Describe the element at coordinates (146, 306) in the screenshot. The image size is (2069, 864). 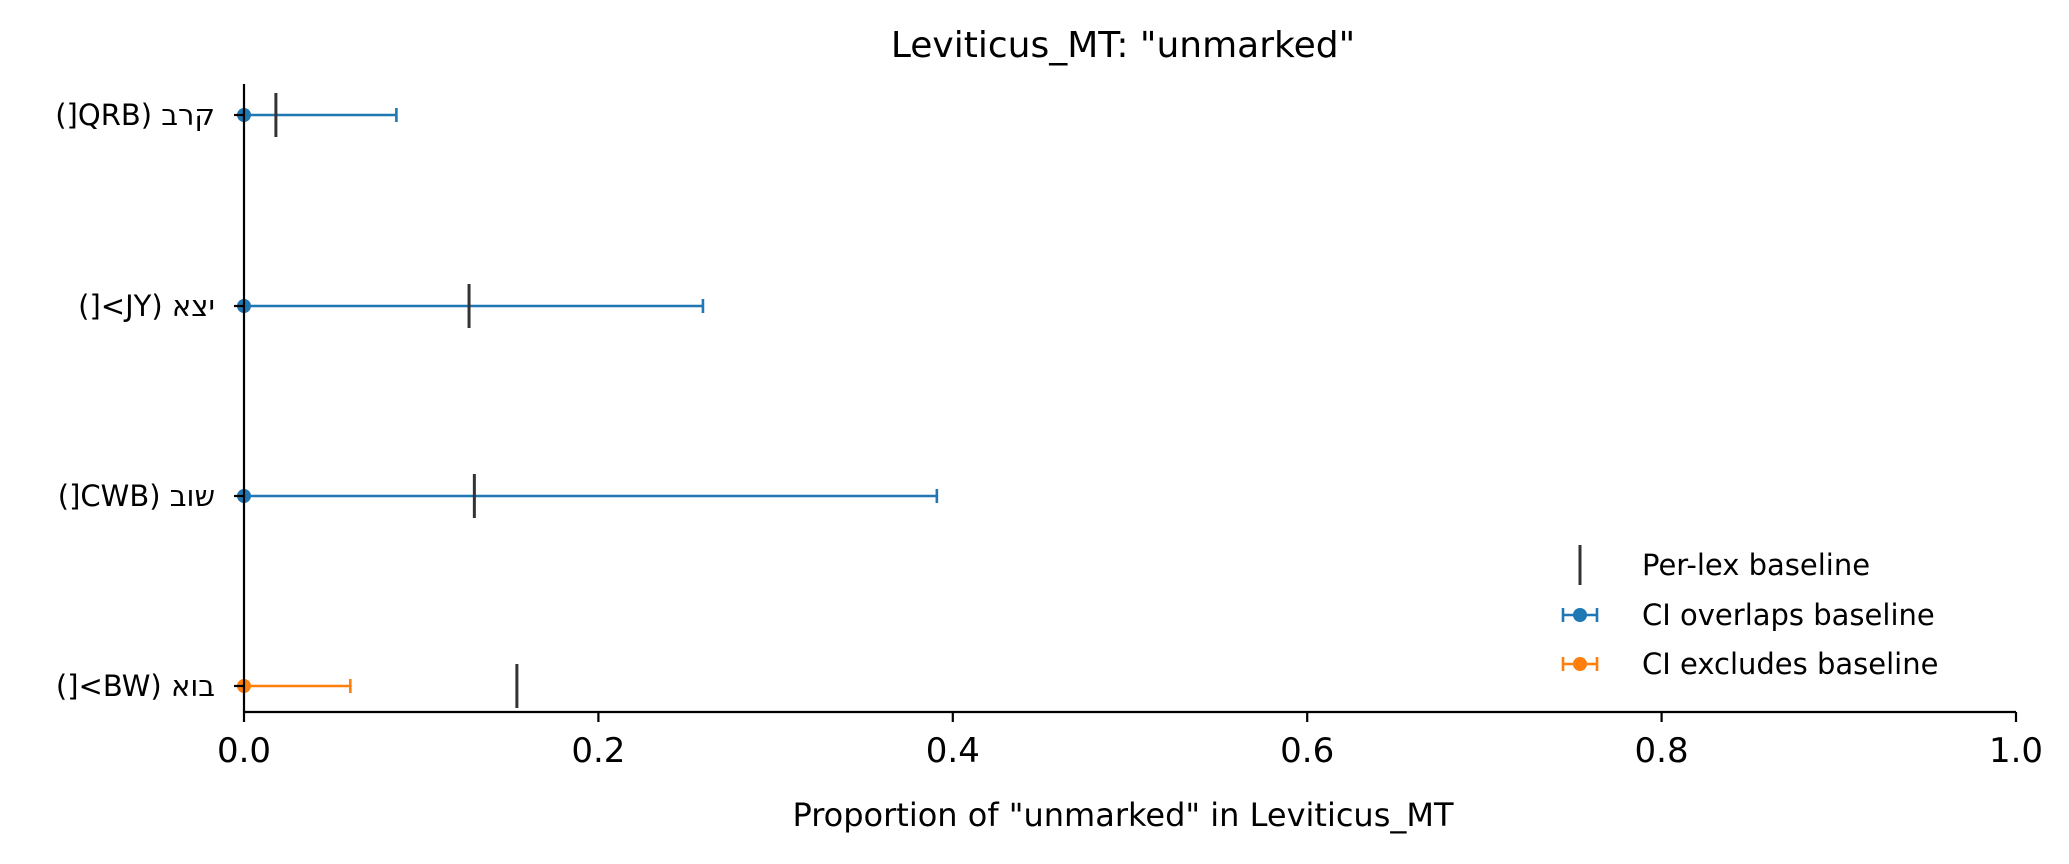
I see `y-tick-label: יצא (JY>[)` at that location.